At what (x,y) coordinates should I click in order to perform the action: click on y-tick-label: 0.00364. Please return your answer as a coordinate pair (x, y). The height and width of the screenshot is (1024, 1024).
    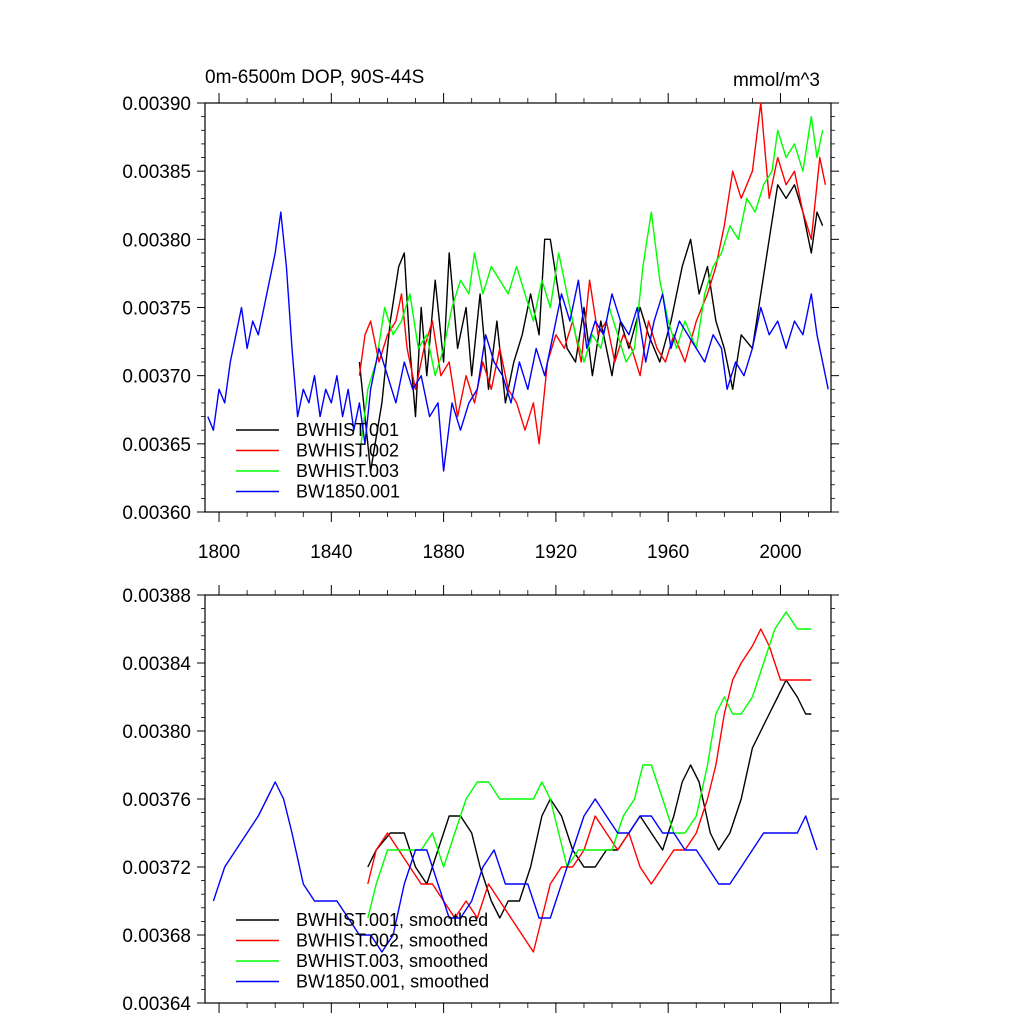
    Looking at the image, I should click on (156, 1004).